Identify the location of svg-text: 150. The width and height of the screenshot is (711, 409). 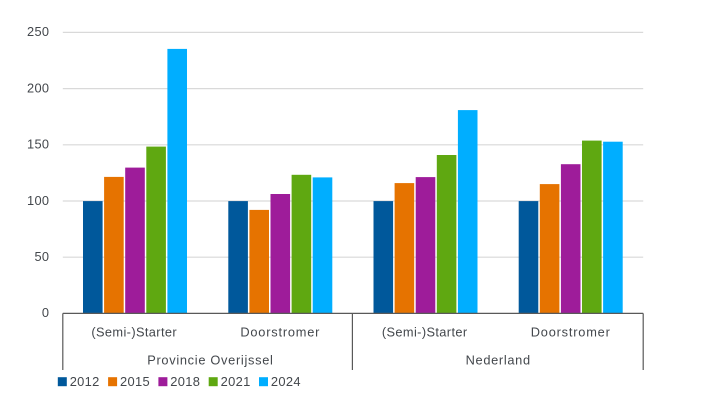
(38, 144).